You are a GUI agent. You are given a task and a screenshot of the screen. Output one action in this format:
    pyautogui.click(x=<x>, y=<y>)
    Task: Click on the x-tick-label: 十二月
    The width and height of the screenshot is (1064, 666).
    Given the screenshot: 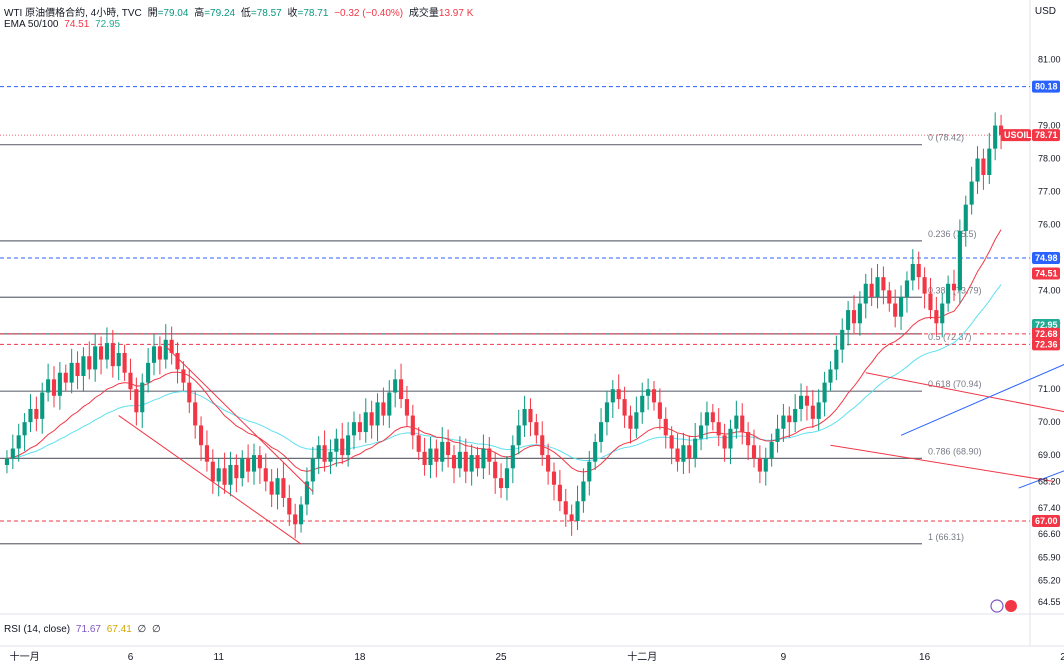 What is the action you would take?
    pyautogui.click(x=642, y=656)
    